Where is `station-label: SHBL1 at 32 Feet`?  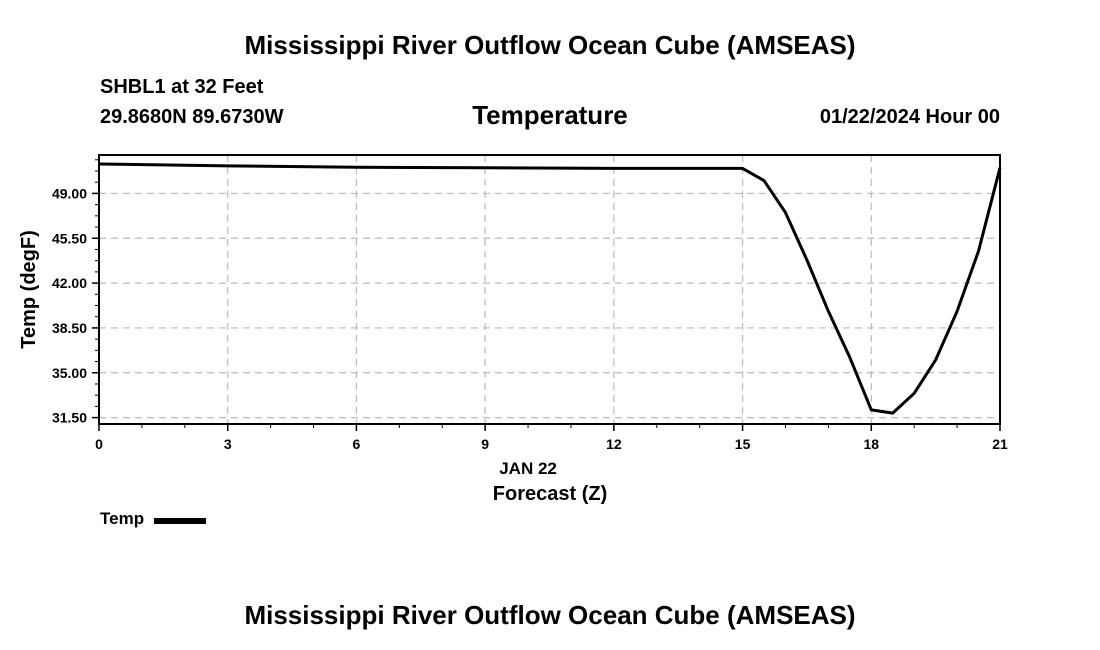 station-label: SHBL1 at 32 Feet is located at coordinates (182, 87).